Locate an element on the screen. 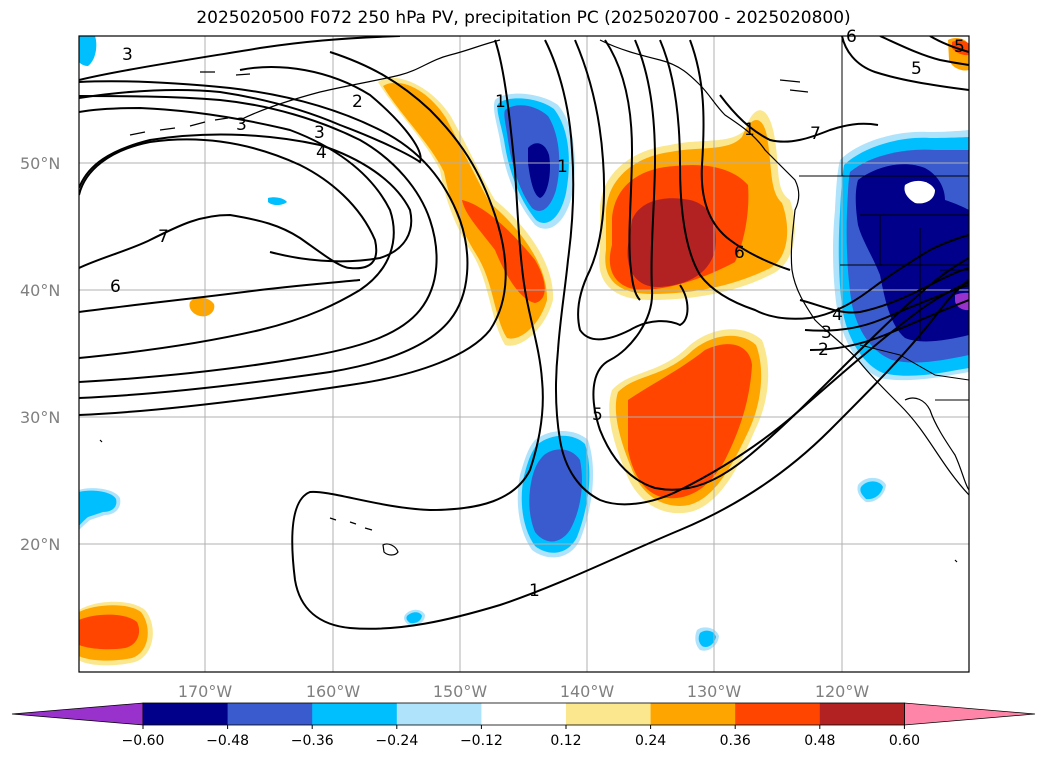  colorbar-tick-label: −0.24 is located at coordinates (396, 741).